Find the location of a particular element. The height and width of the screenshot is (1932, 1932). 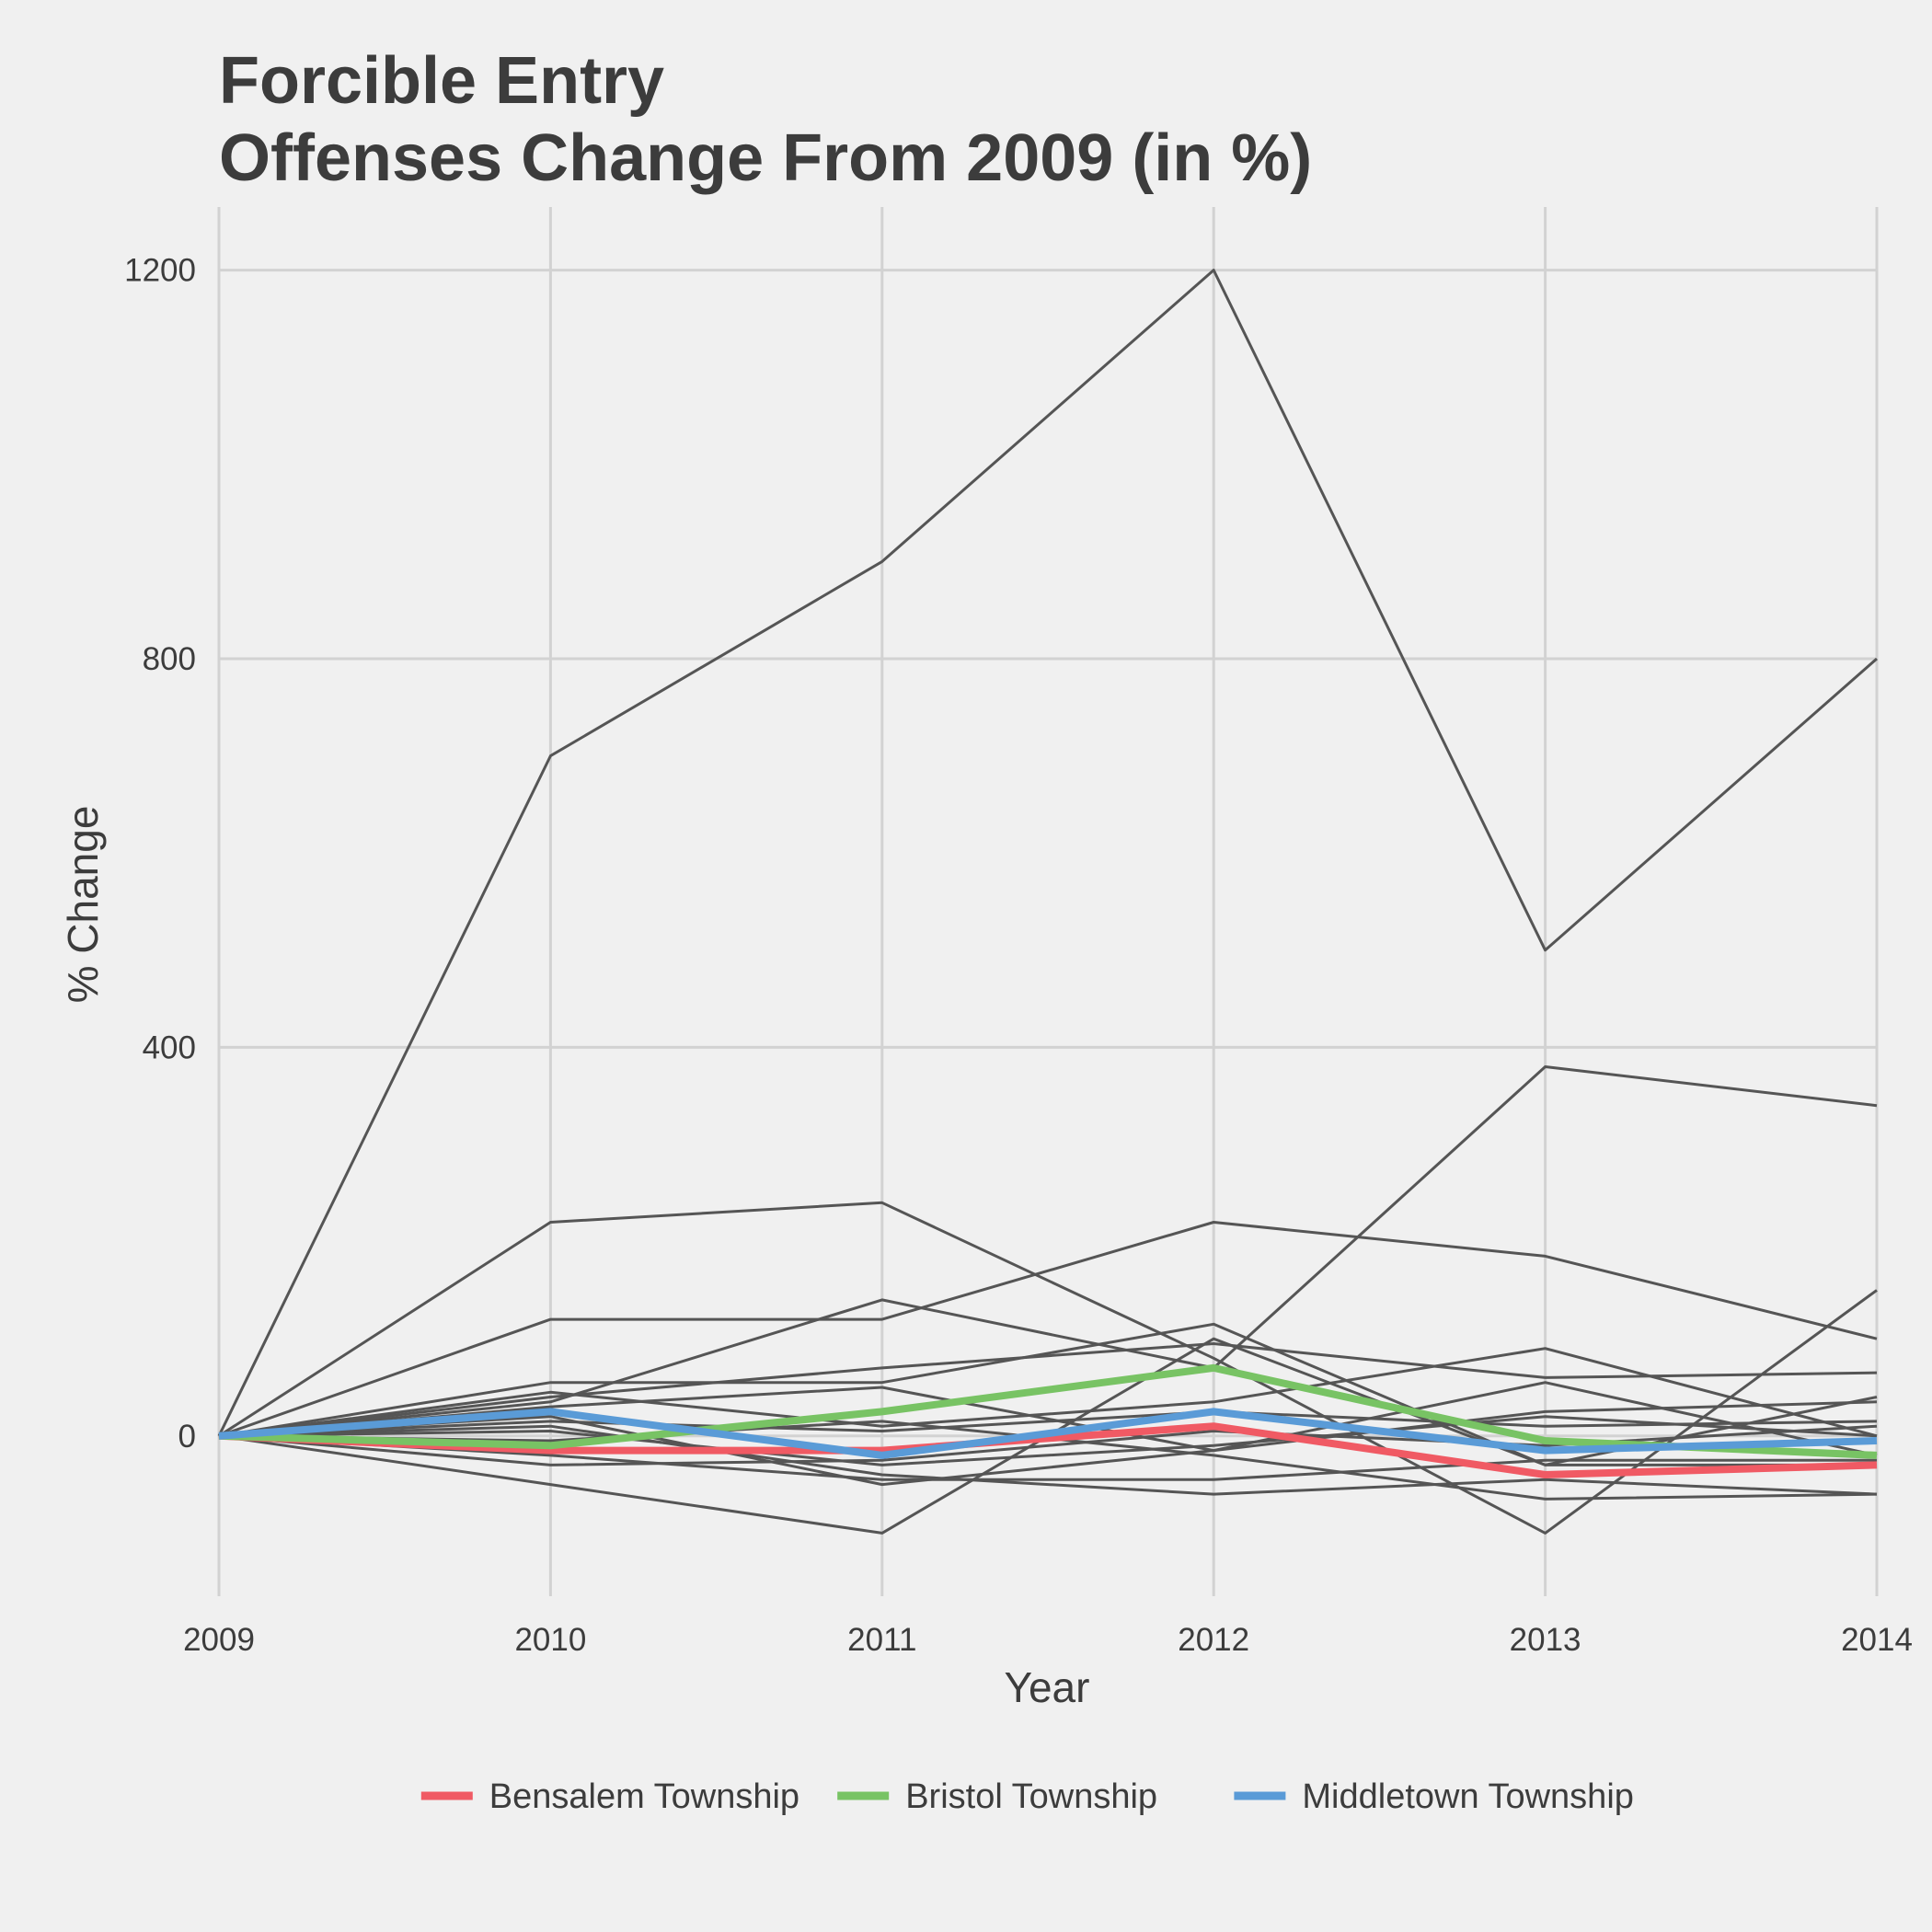

y-tick-label: 1200 is located at coordinates (160, 271).